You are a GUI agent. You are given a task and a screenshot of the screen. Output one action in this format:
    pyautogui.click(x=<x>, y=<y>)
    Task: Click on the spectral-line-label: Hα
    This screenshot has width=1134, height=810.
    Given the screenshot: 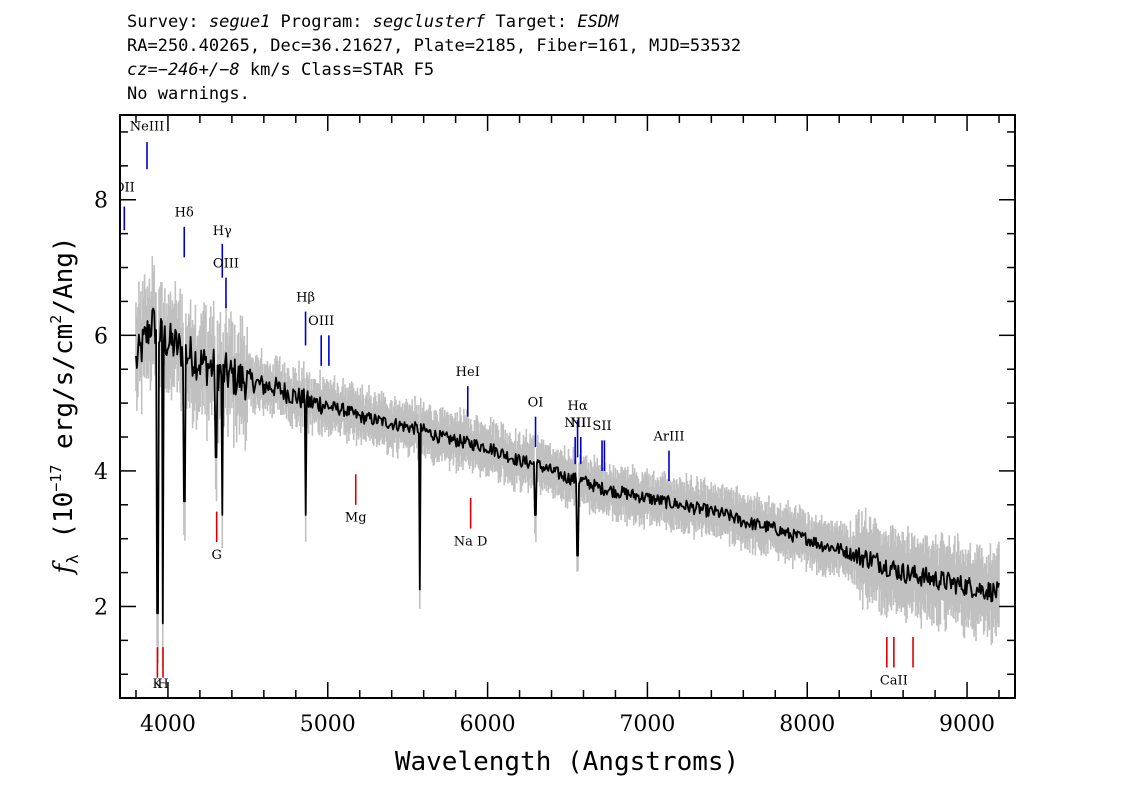 What is the action you would take?
    pyautogui.click(x=578, y=406)
    